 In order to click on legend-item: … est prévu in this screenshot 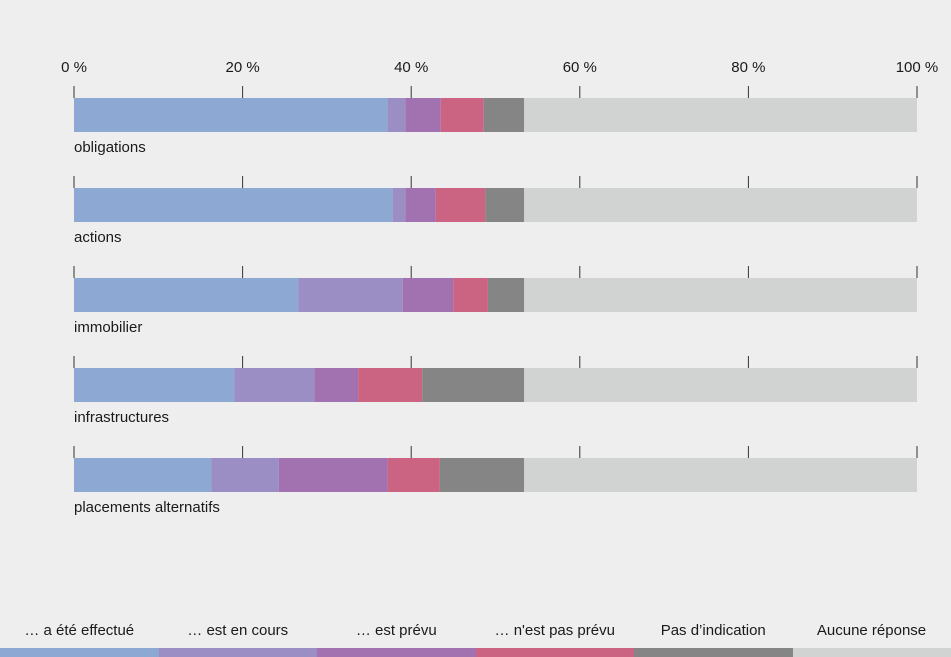, I will do `click(396, 637)`.